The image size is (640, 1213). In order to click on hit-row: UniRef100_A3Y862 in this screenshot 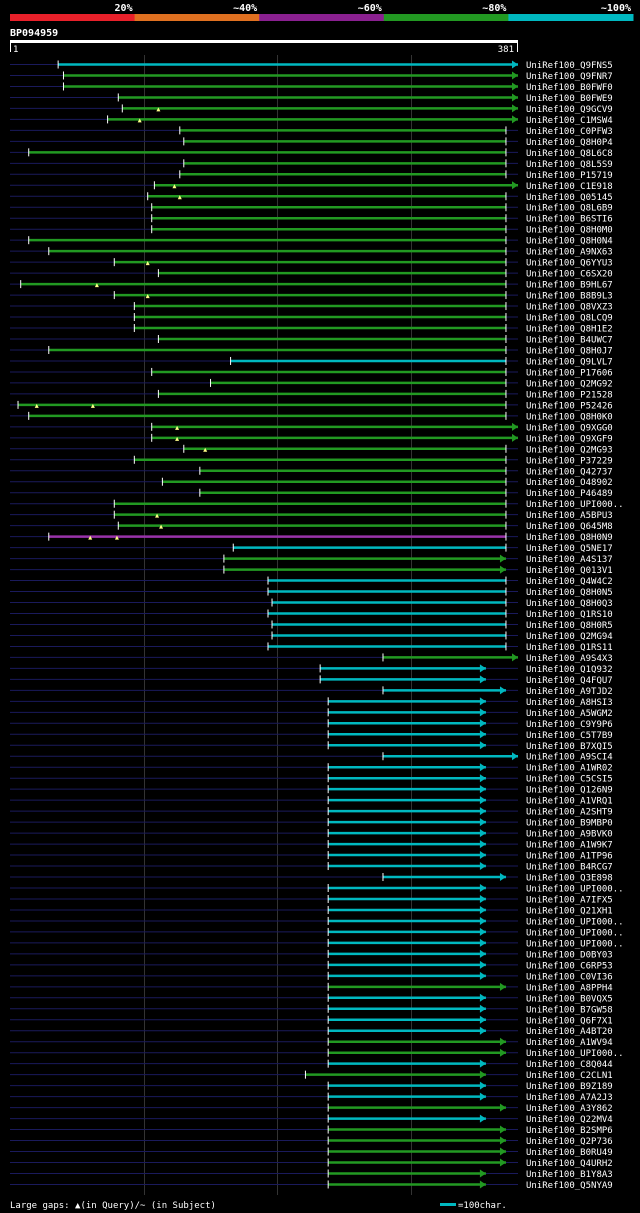, I will do `click(311, 1109)`.